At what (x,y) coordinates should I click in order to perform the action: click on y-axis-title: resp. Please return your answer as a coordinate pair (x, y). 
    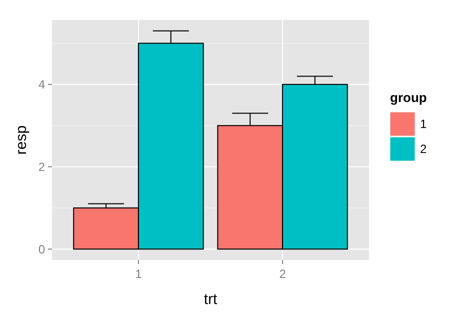
    Looking at the image, I should click on (21, 140).